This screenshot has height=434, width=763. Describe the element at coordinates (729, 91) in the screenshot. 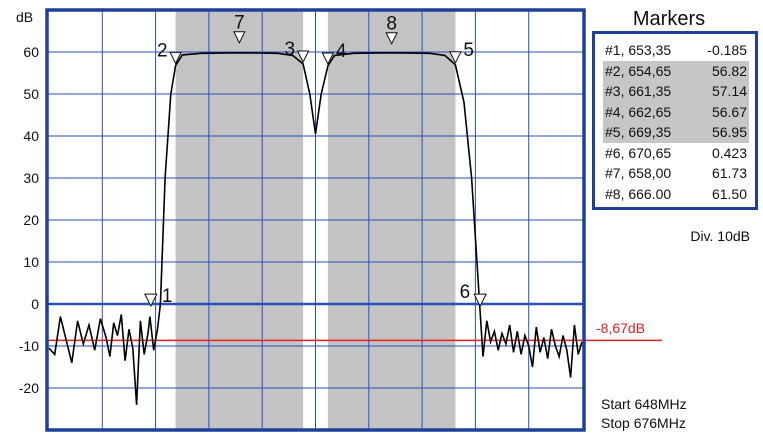

I see `marker-row-value: 57.14` at that location.